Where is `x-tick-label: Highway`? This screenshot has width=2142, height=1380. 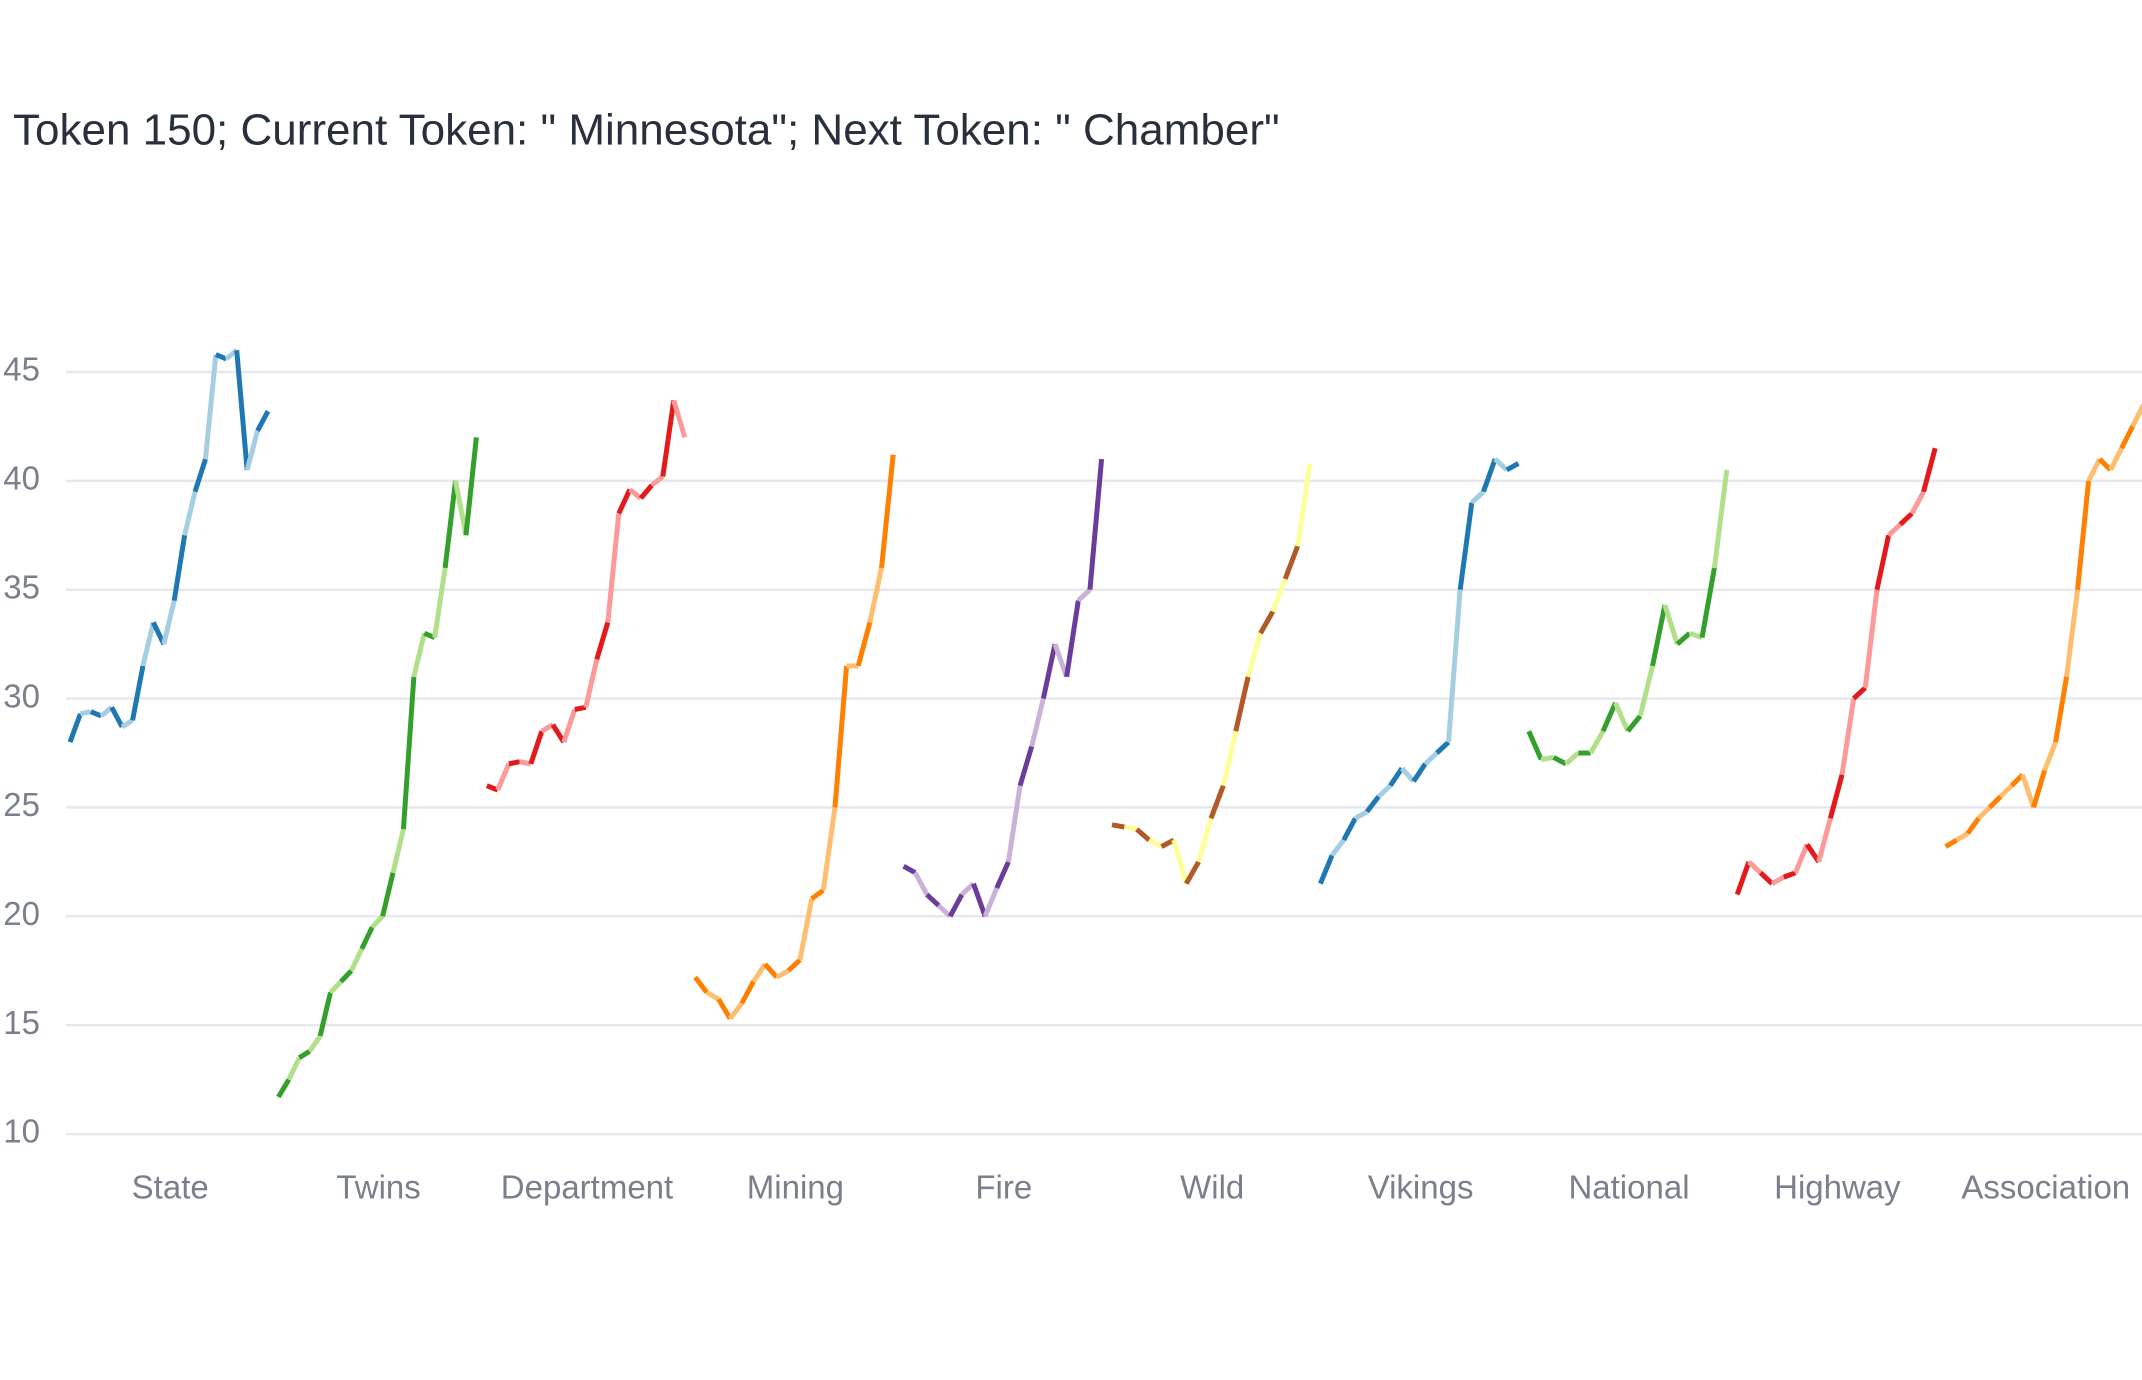
x-tick-label: Highway is located at coordinates (1837, 1187).